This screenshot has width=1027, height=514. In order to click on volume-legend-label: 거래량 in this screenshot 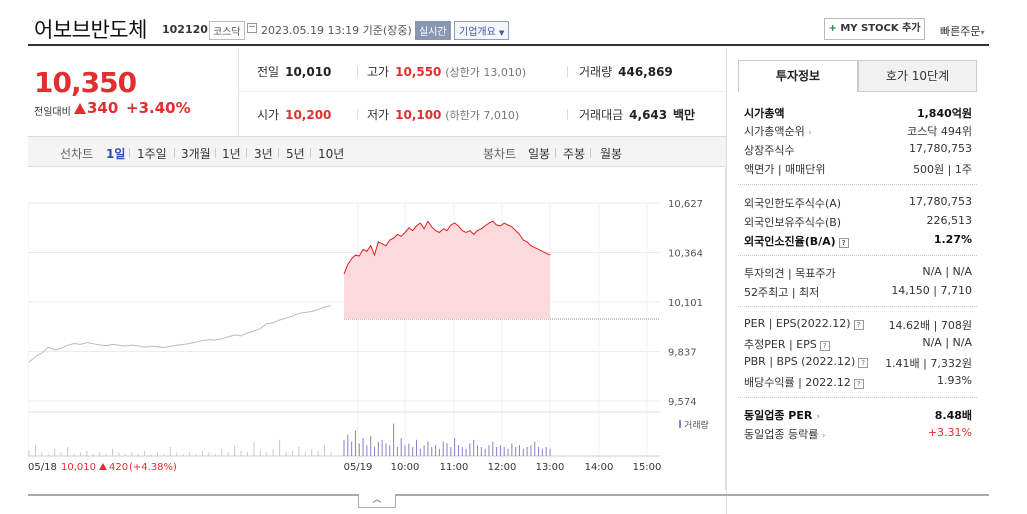, I will do `click(696, 425)`.